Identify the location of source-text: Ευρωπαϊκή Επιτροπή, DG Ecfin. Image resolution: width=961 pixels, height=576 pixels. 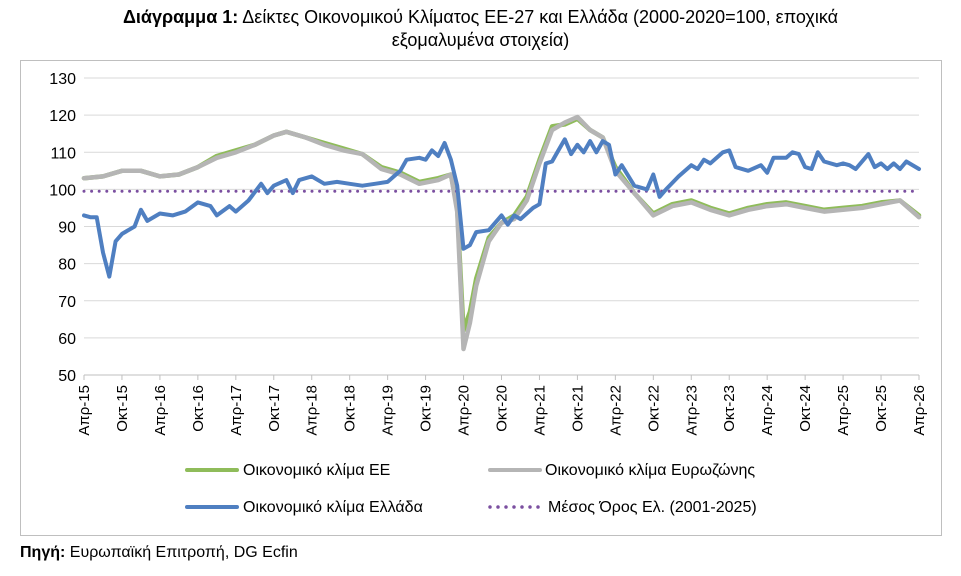
(183, 552).